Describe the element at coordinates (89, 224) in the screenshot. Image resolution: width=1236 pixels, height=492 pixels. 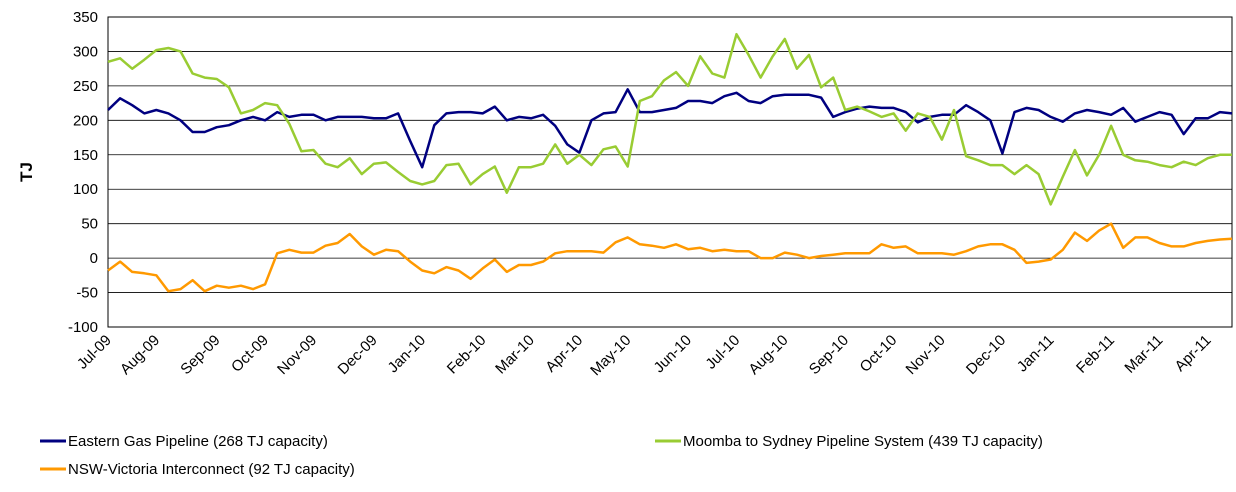
I see `y-tick-label: 50` at that location.